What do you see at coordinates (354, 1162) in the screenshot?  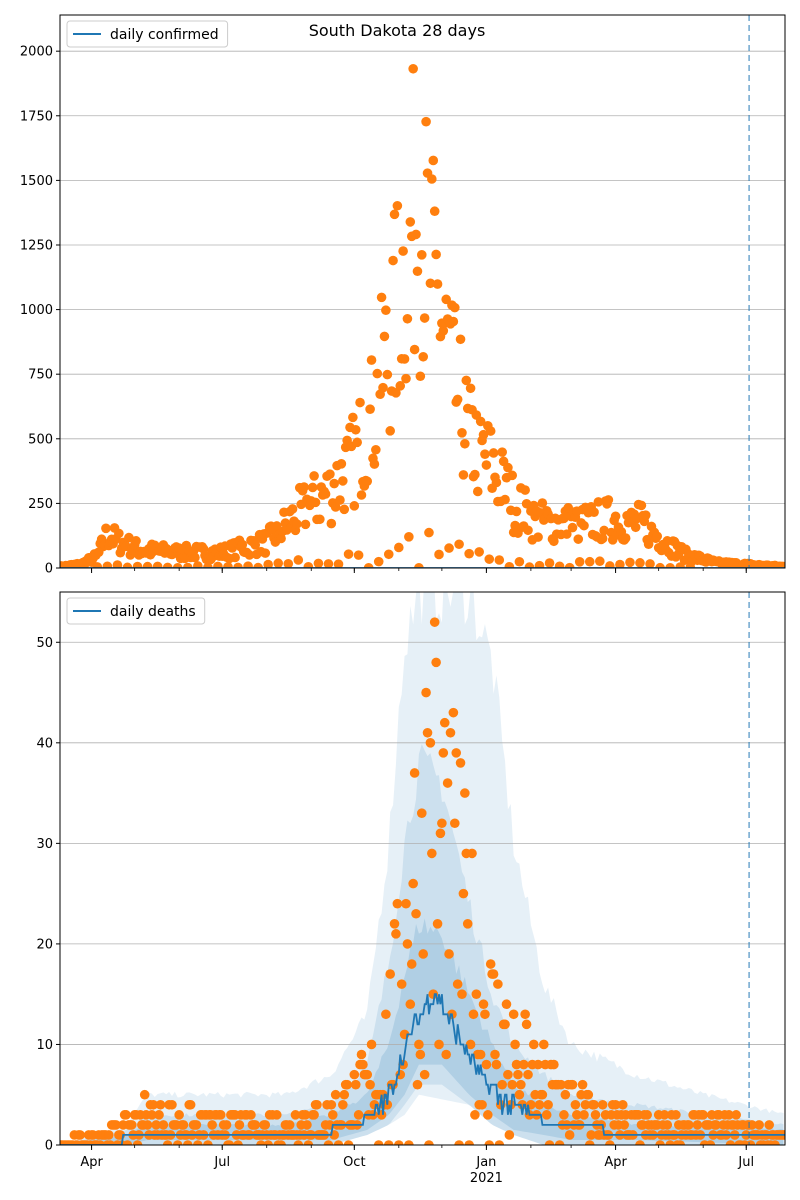 I see `x-tick-label: Oct` at bounding box center [354, 1162].